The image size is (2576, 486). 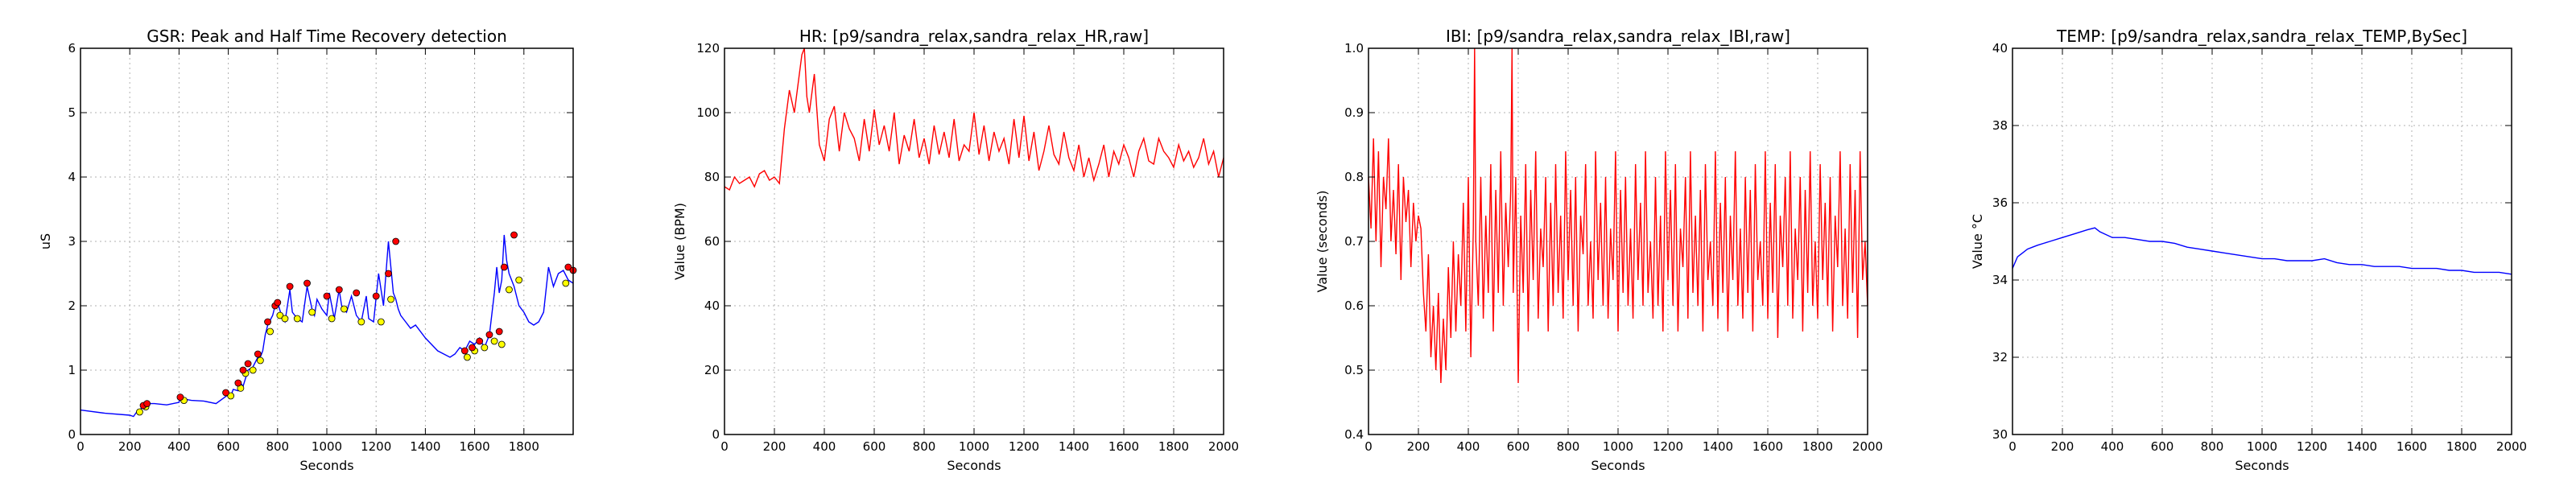 I want to click on y-tick-label: 2, so click(x=72, y=306).